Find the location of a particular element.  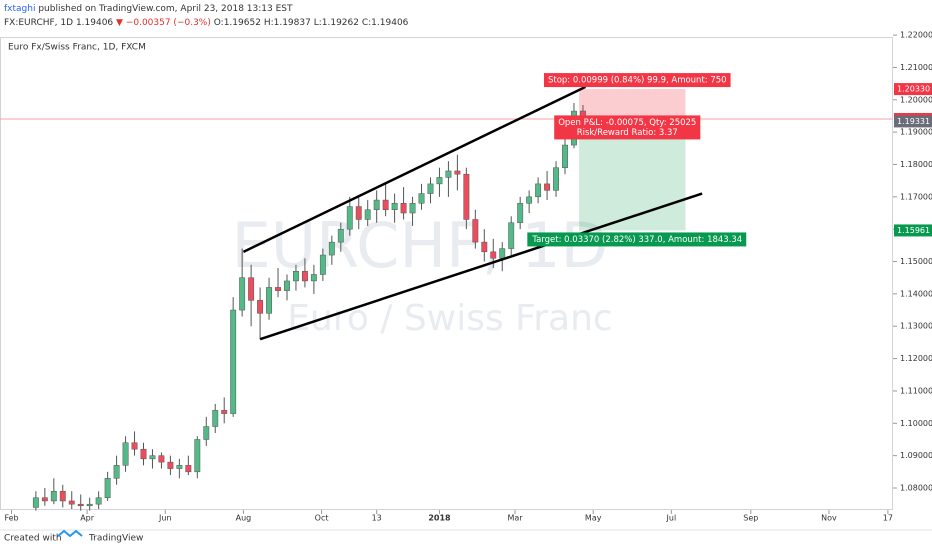

x-tick-label: Feb is located at coordinates (11, 518).